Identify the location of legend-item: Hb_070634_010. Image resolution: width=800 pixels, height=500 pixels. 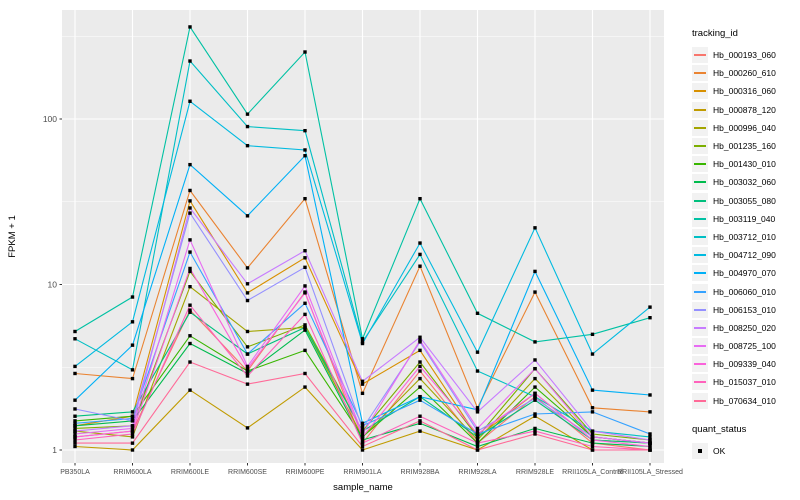
(745, 401).